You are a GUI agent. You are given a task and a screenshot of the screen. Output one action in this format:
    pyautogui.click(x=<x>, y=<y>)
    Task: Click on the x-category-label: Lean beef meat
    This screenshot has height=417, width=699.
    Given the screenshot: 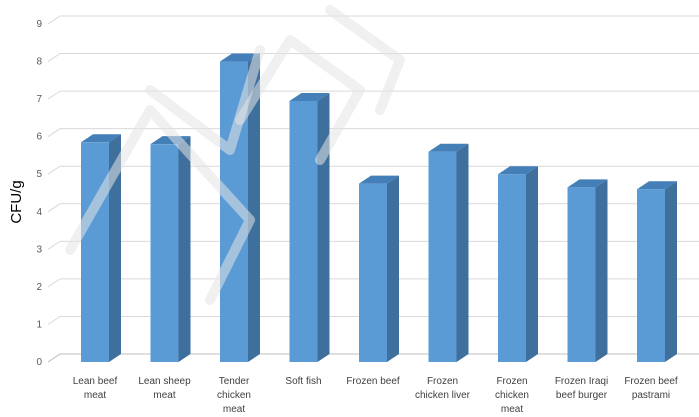 What is the action you would take?
    pyautogui.click(x=95, y=388)
    